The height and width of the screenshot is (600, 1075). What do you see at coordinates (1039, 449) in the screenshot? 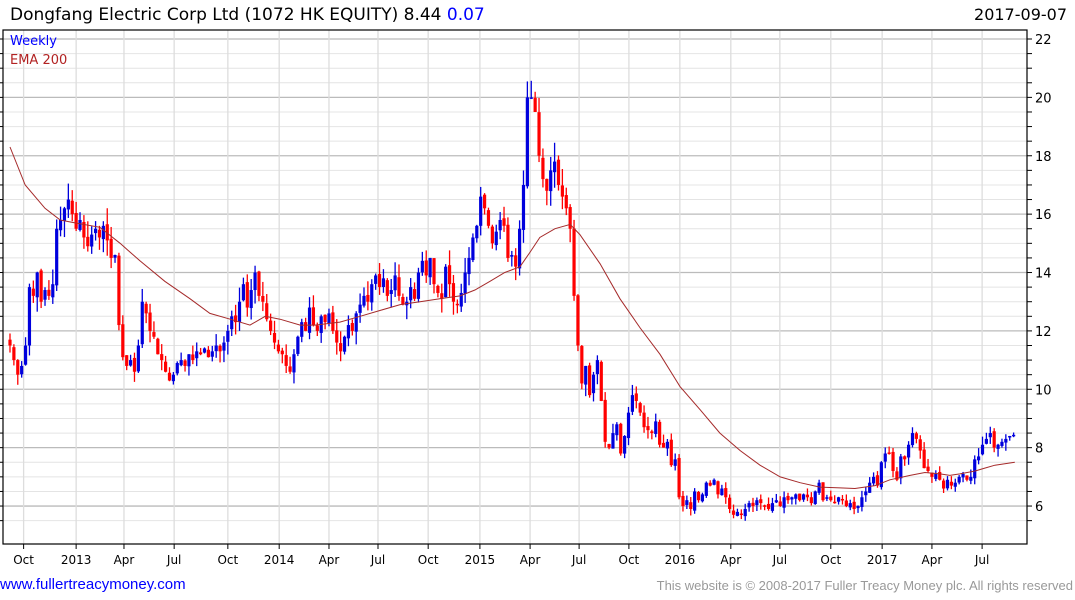
I see `y-tick-label: 8` at bounding box center [1039, 449].